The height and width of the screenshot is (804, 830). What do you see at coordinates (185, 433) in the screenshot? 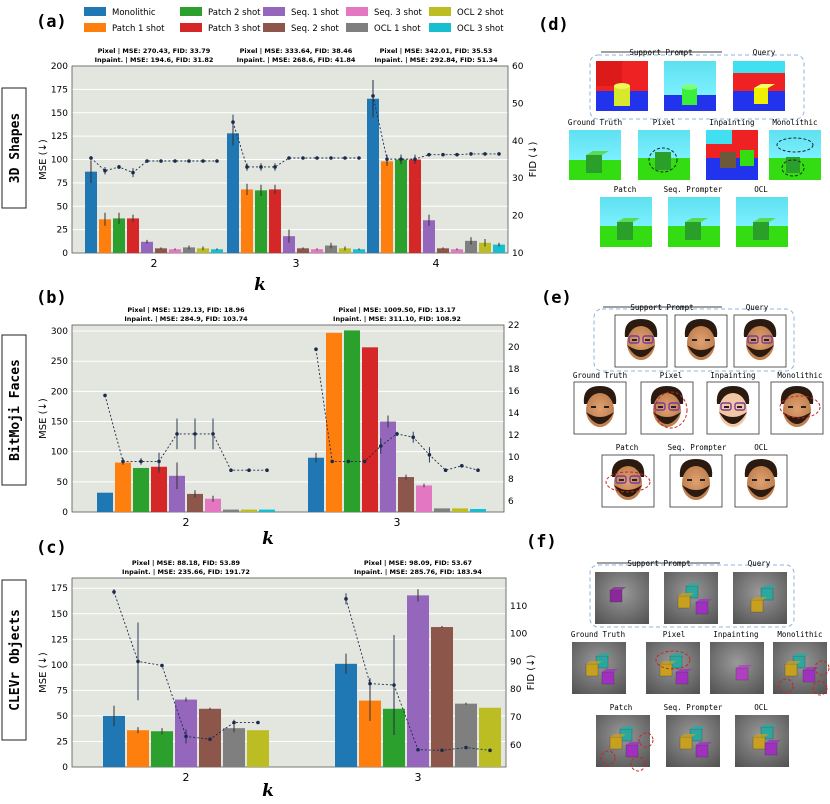
I see `fid-line` at bounding box center [185, 433].